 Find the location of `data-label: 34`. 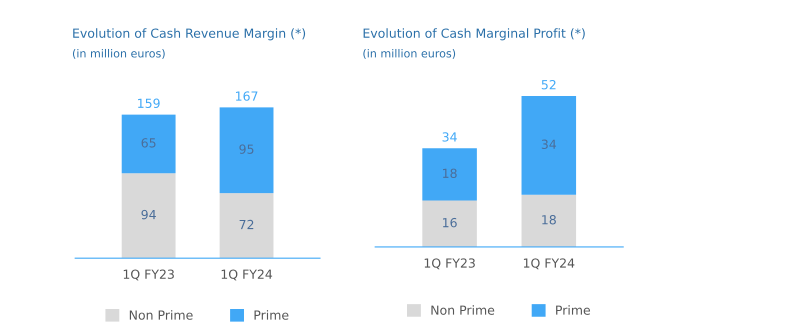

data-label: 34 is located at coordinates (549, 144).